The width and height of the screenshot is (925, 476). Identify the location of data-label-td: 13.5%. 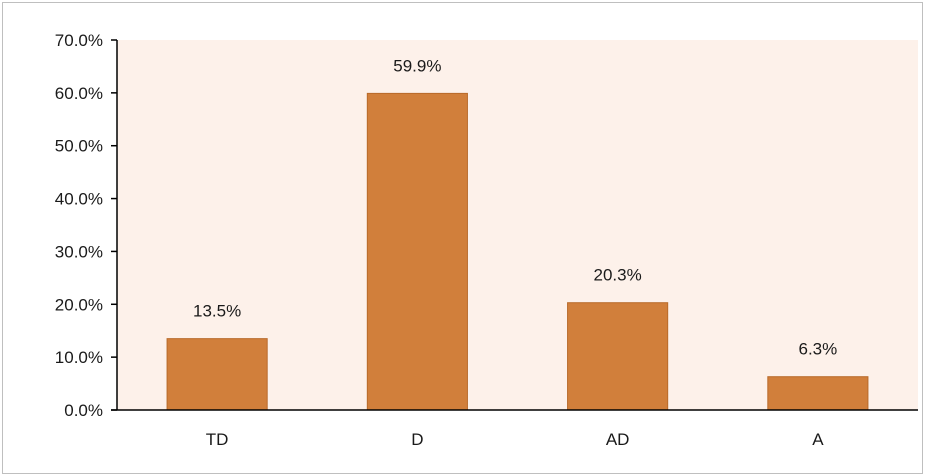
(217, 311).